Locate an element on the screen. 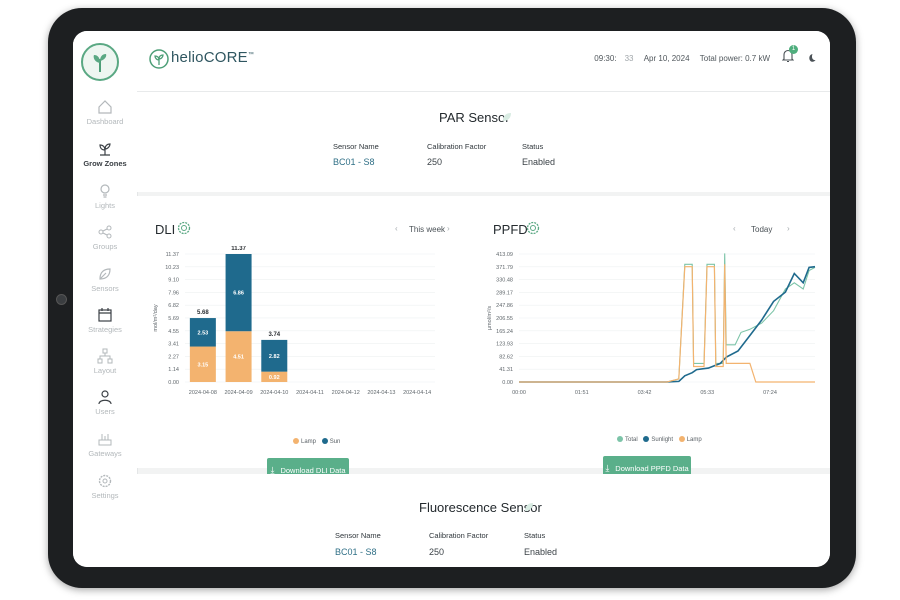  legend-sun: Sun is located at coordinates (335, 442).